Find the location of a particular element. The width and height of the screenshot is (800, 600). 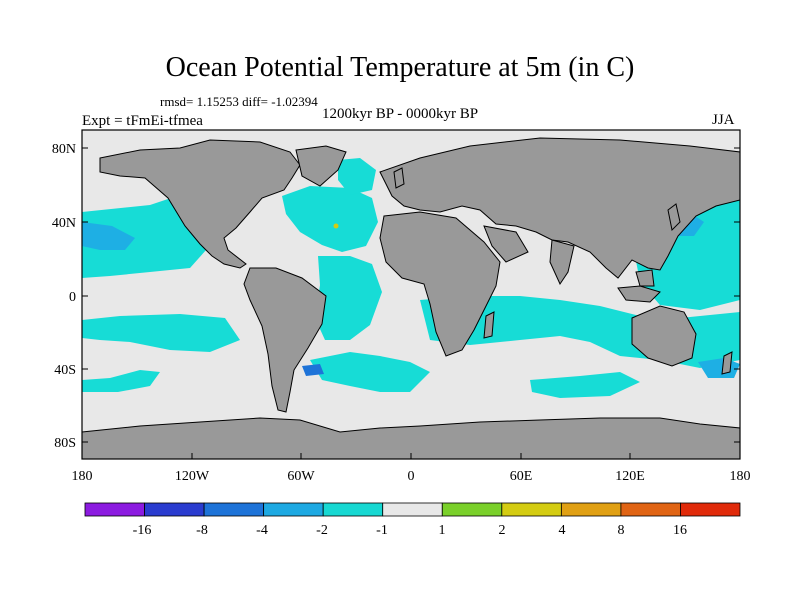

map-title: Ocean Potential Temperature at 5m (in C) is located at coordinates (400, 67).